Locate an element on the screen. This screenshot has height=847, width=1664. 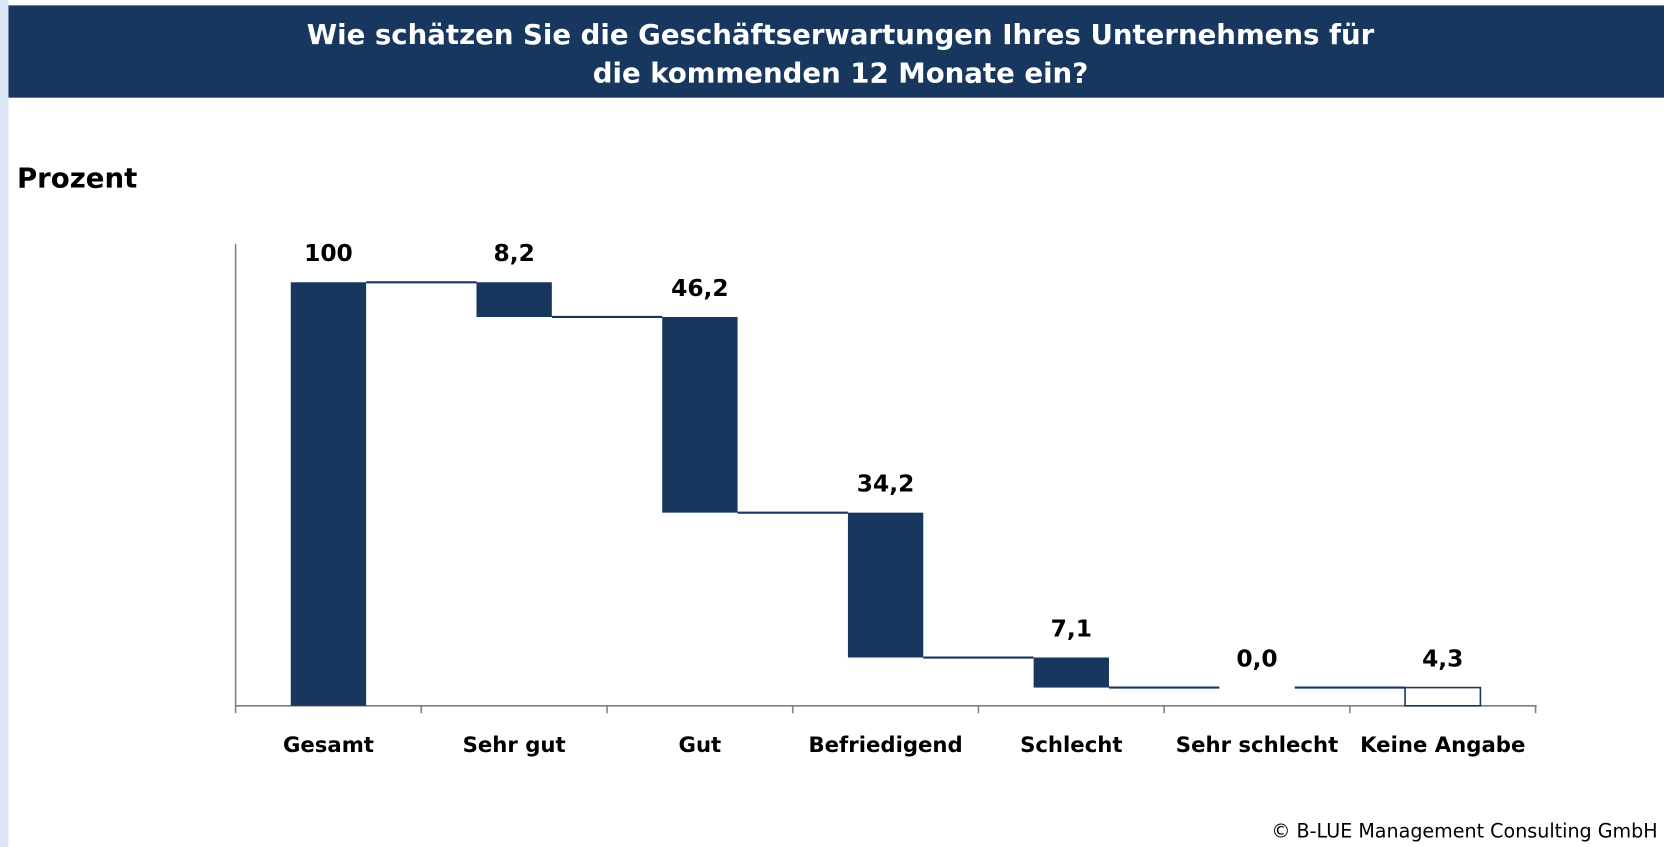
value-label: 100 is located at coordinates (328, 253).